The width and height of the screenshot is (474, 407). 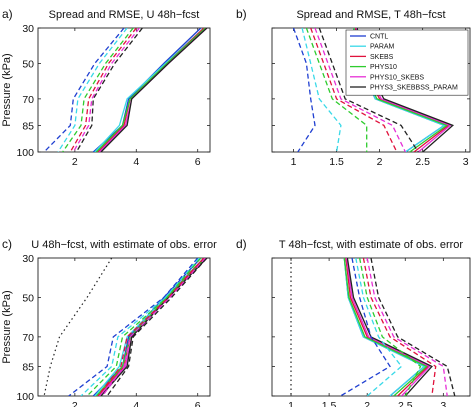 I want to click on legend-entry: PHYS3_SKEBBSS_PARAM, so click(x=414, y=88).